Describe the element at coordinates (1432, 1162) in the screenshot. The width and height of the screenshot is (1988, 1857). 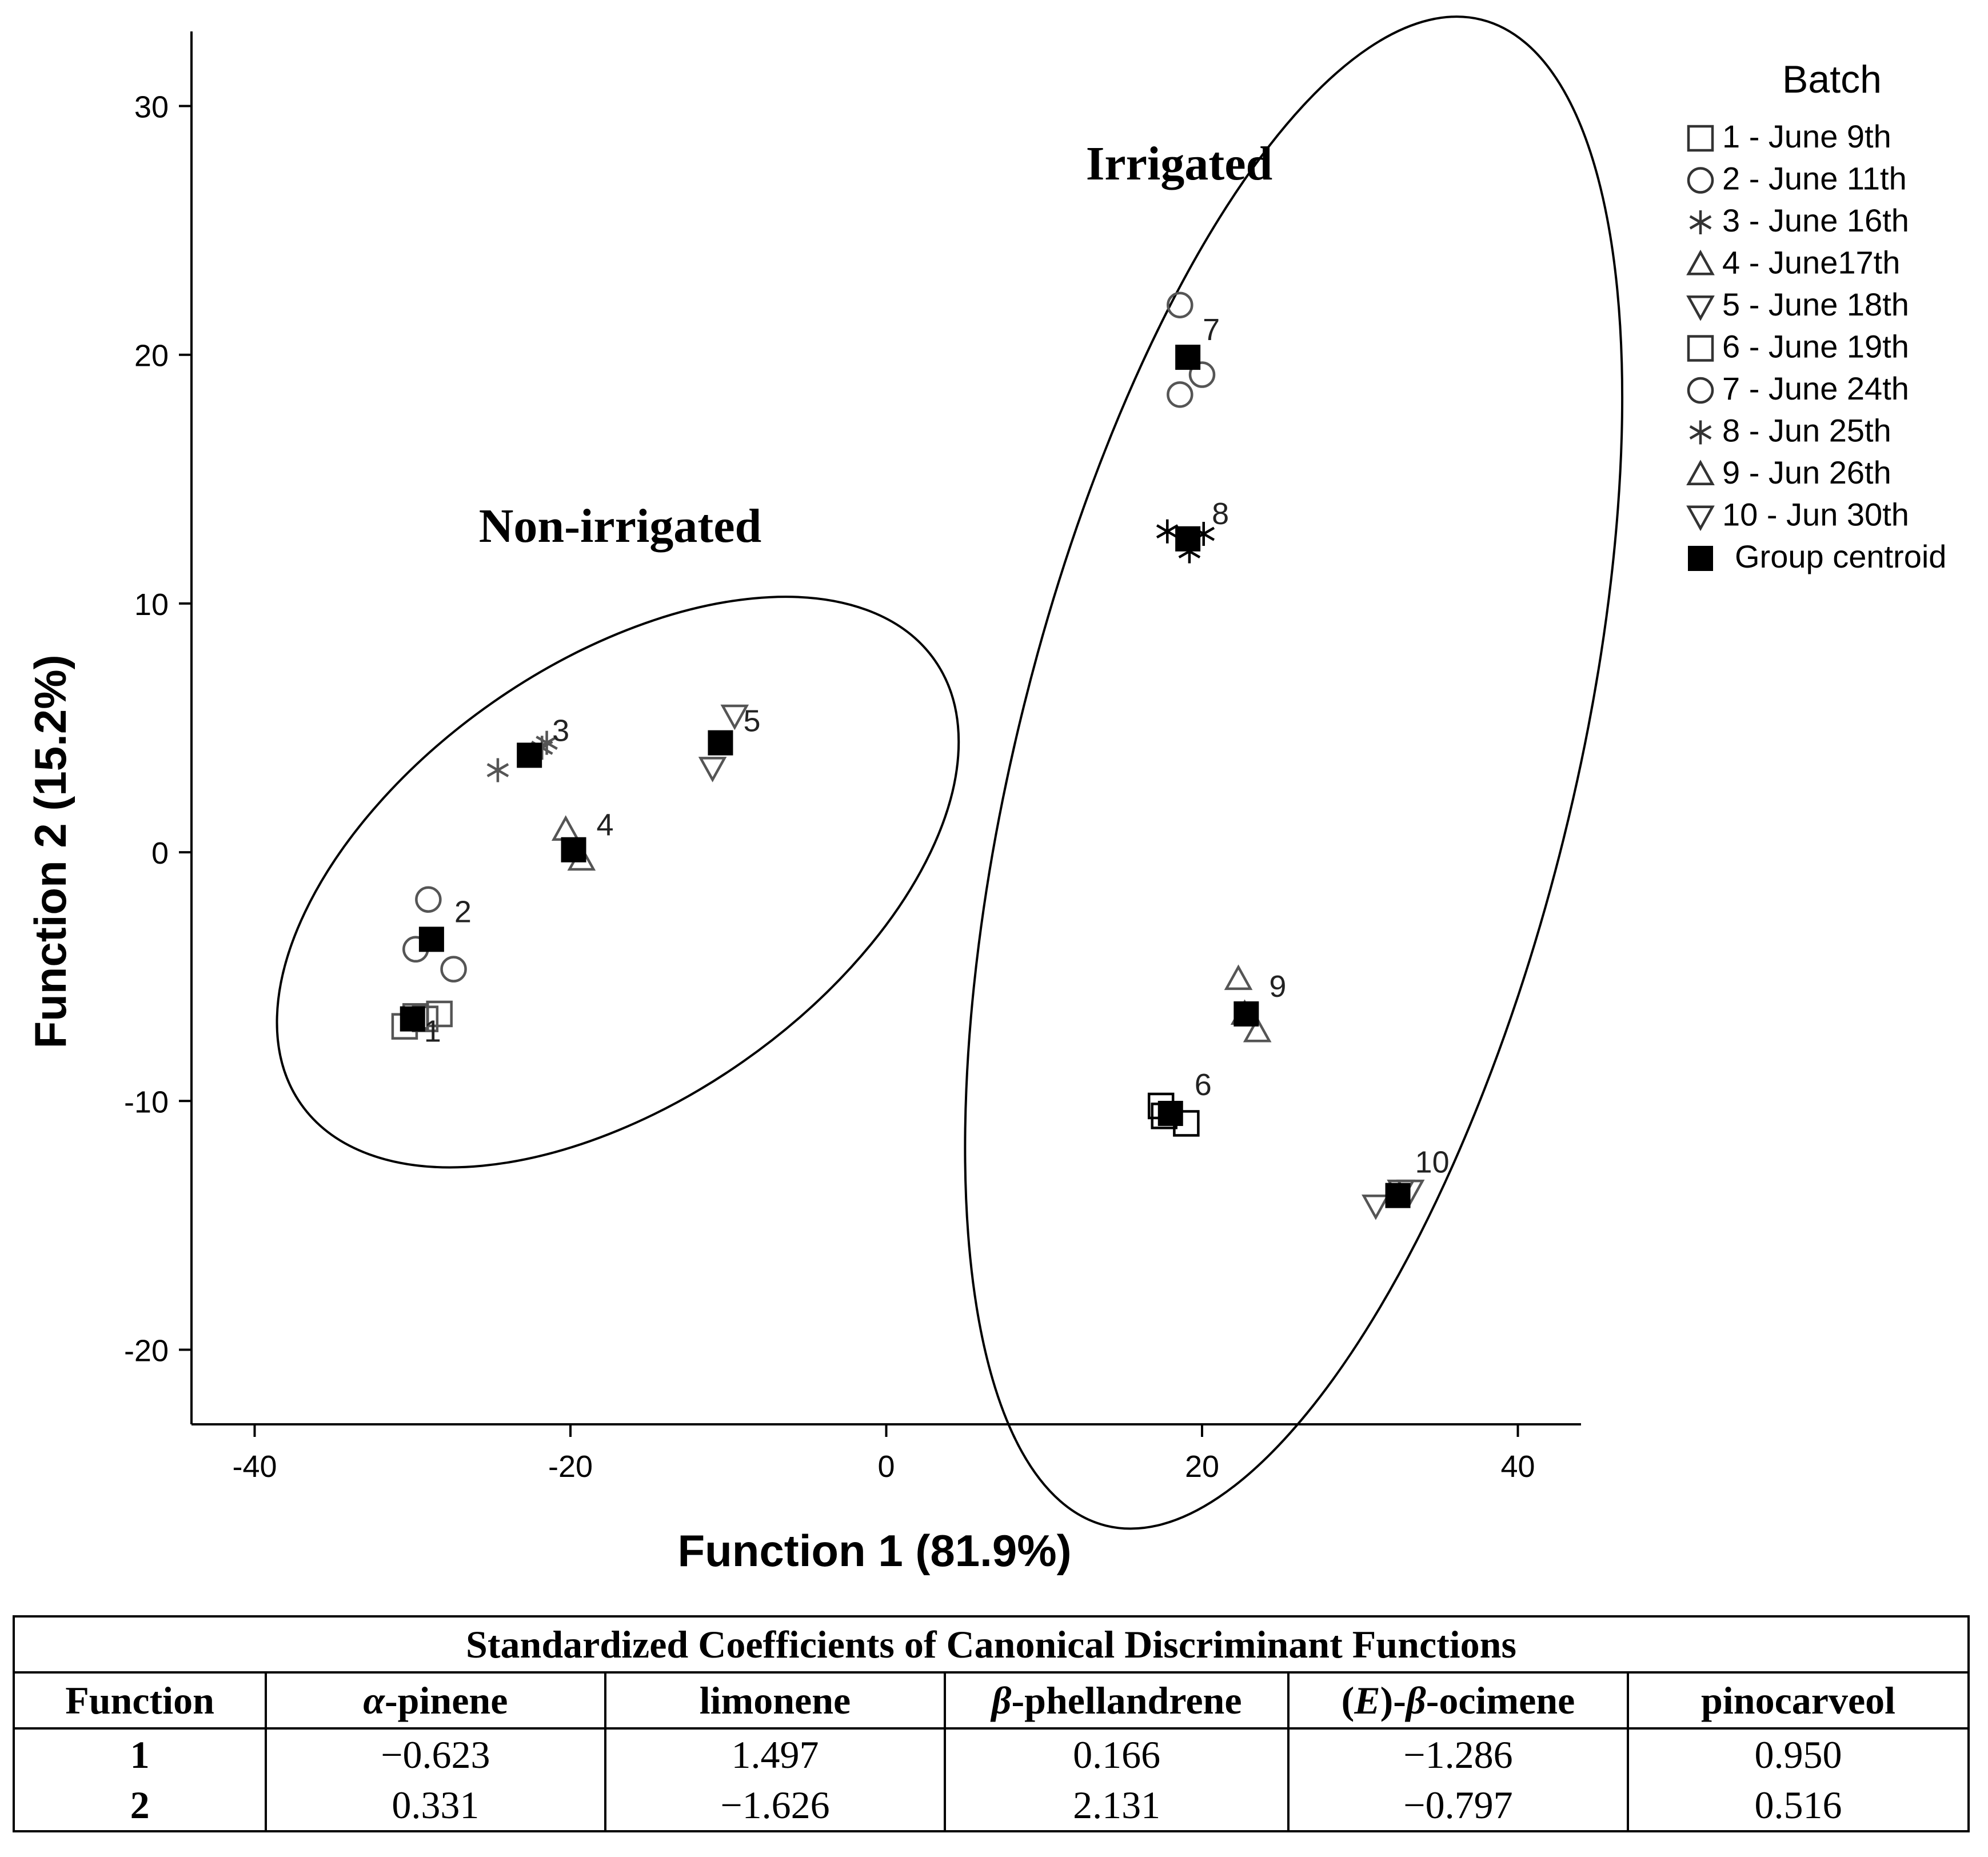
I see `centroid-label: 10` at that location.